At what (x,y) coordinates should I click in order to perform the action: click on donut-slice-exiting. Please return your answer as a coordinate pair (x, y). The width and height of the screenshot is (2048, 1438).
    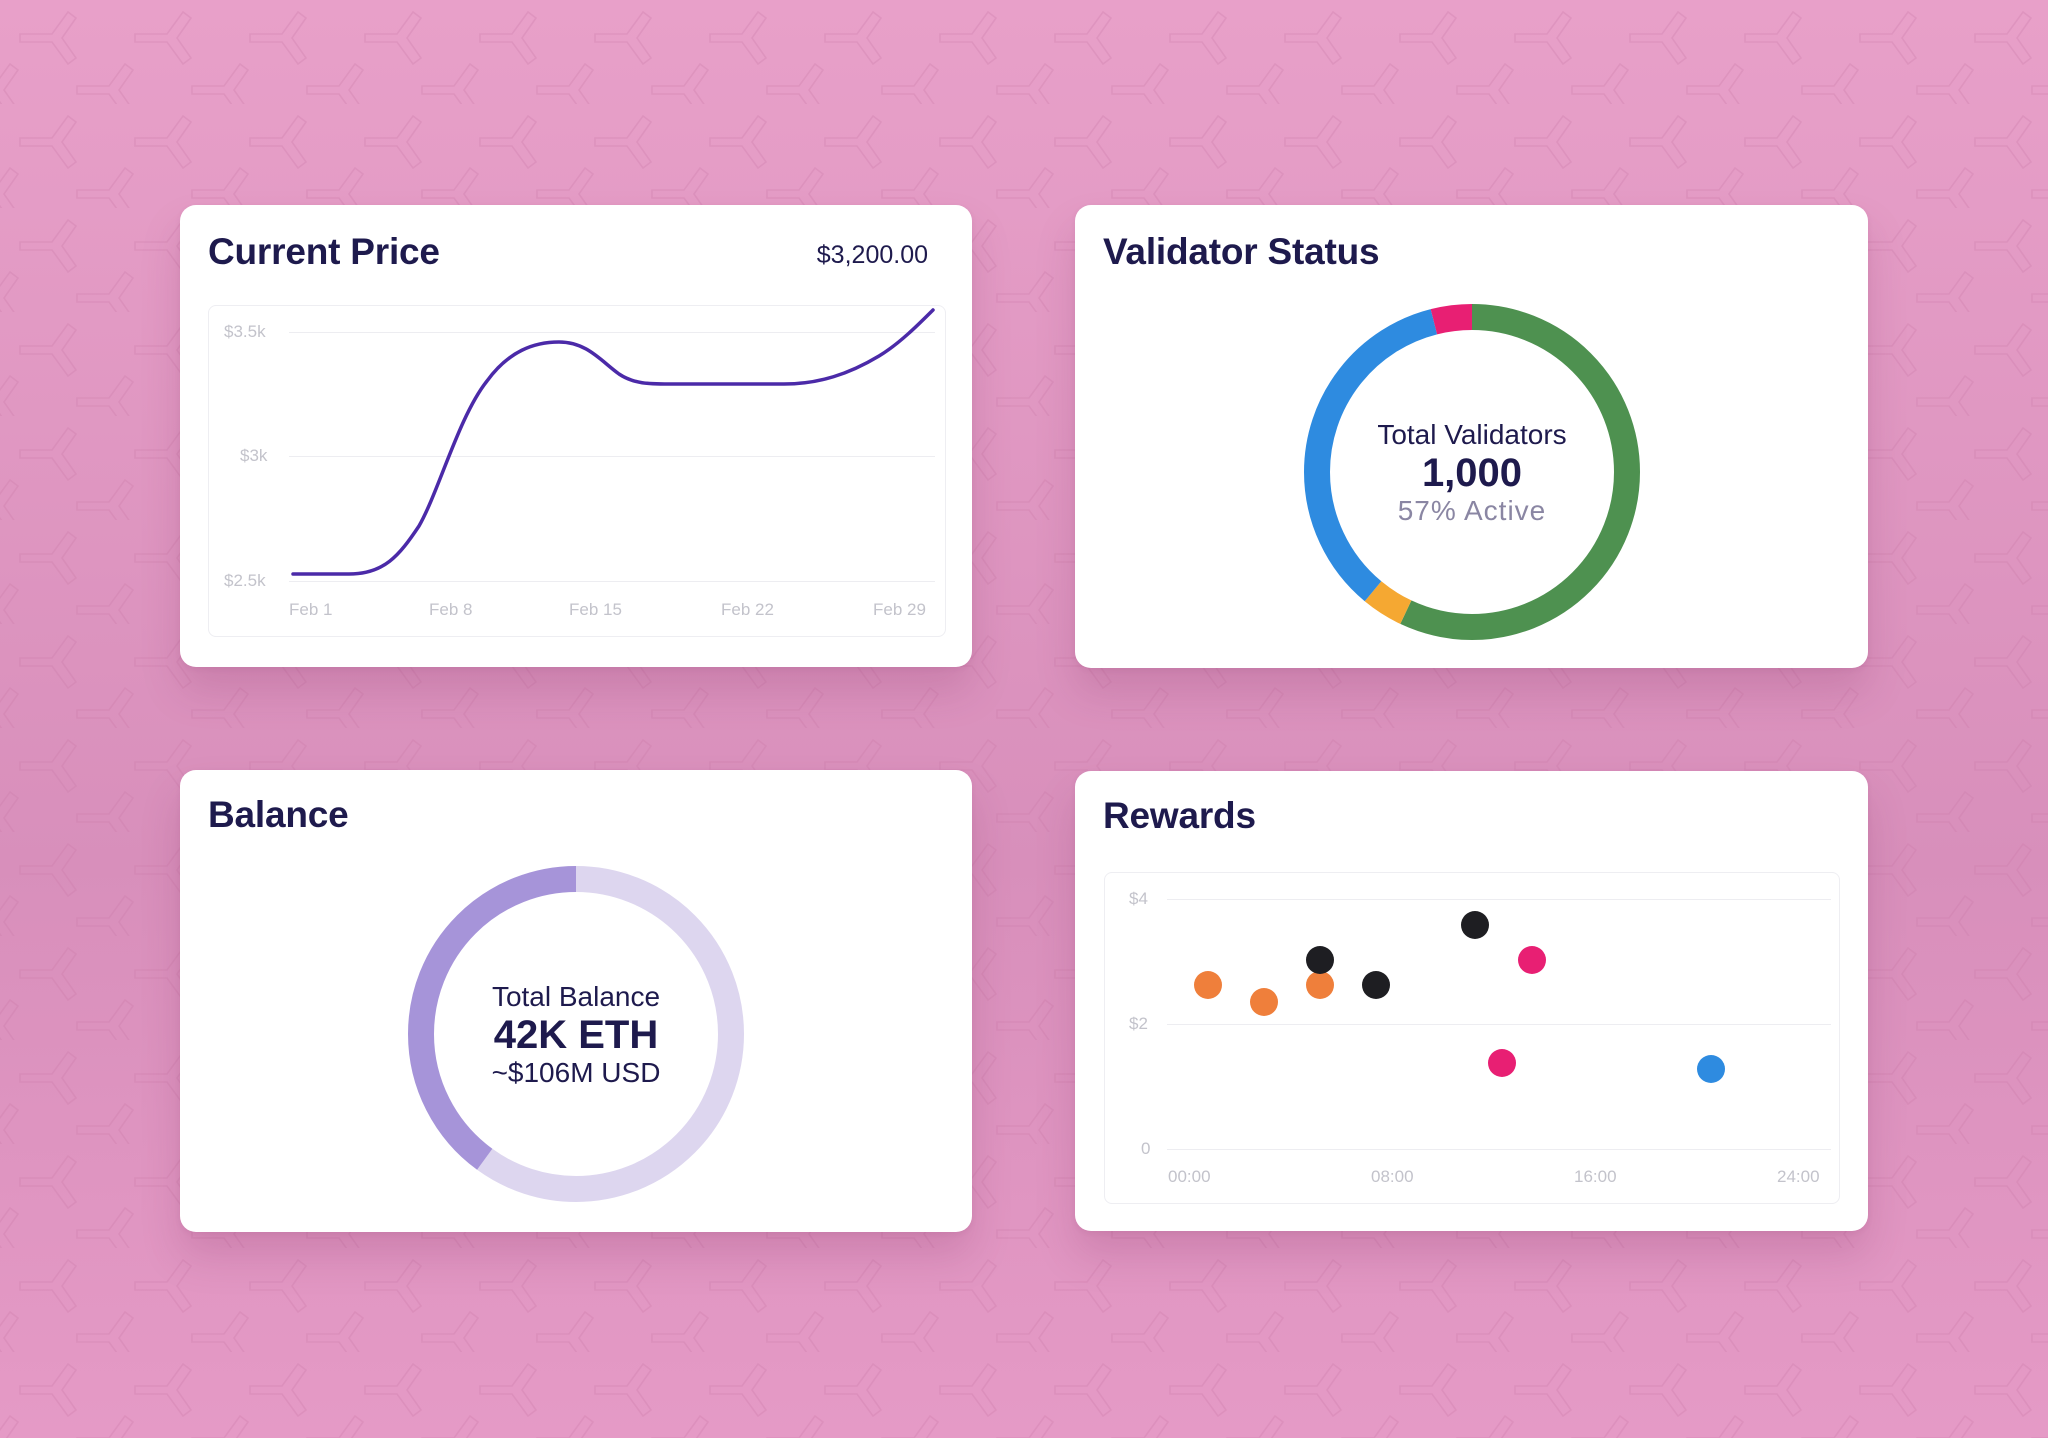
    Looking at the image, I should click on (1472, 472).